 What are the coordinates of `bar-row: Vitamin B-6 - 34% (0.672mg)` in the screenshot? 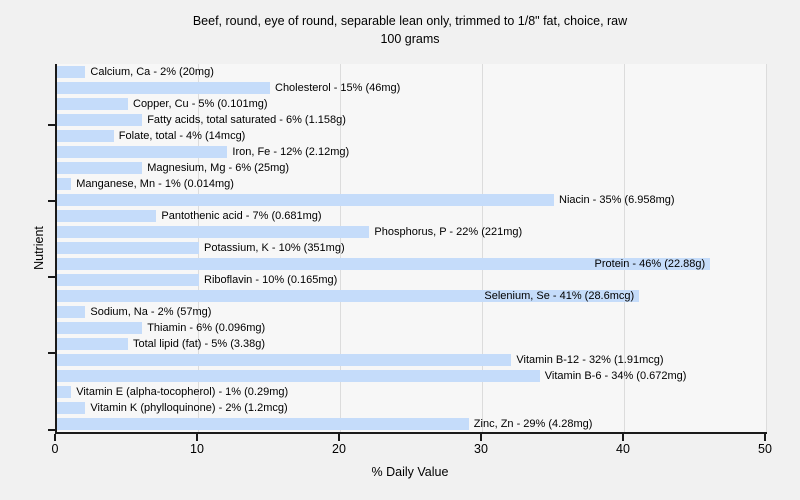 It's located at (412, 376).